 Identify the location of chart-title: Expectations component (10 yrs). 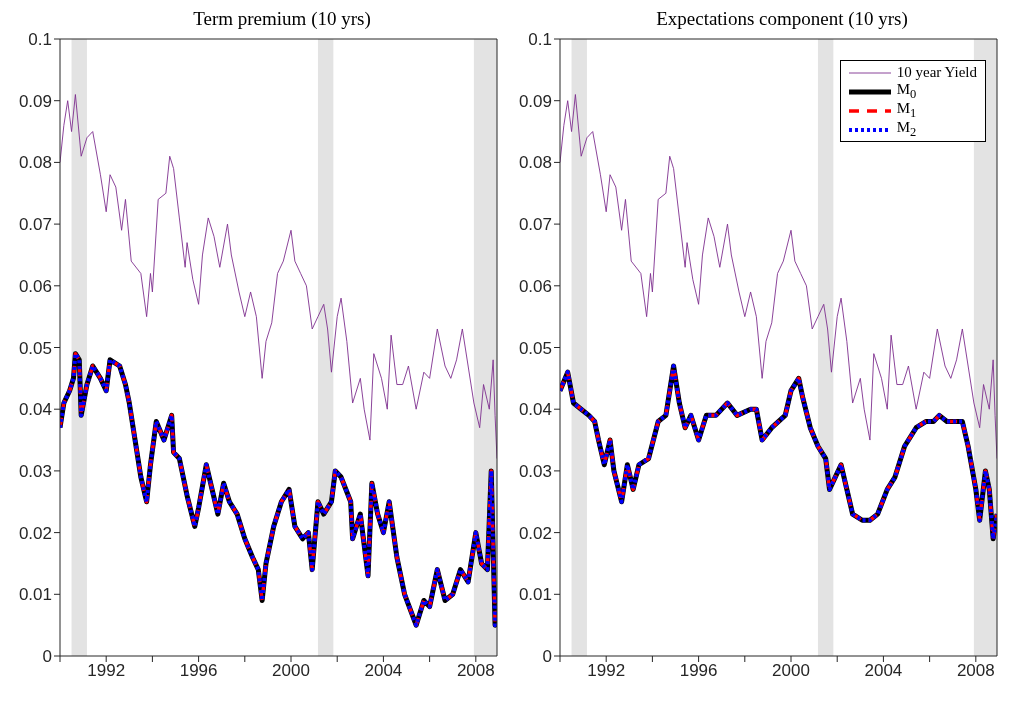
(782, 19).